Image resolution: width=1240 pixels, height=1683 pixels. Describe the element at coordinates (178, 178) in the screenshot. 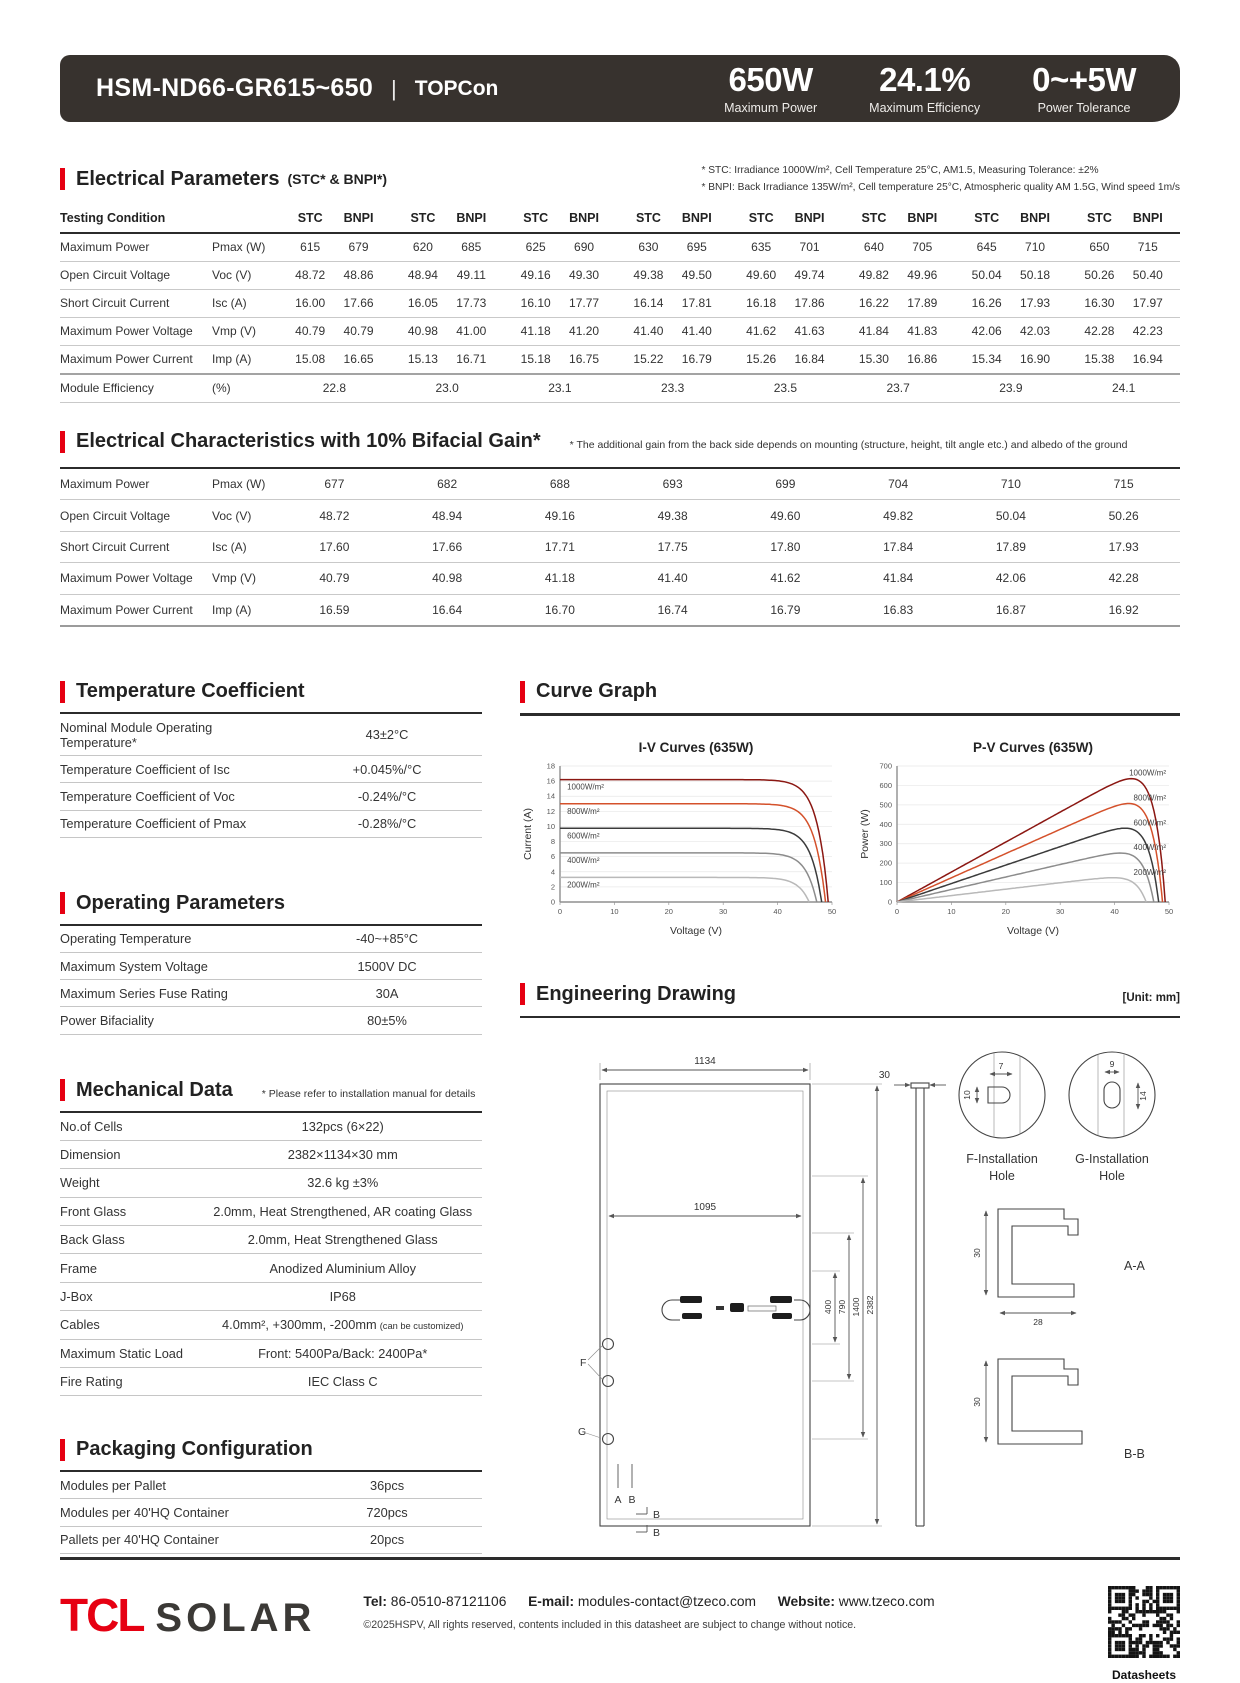

I see `section-title: Electrical Parameters` at that location.